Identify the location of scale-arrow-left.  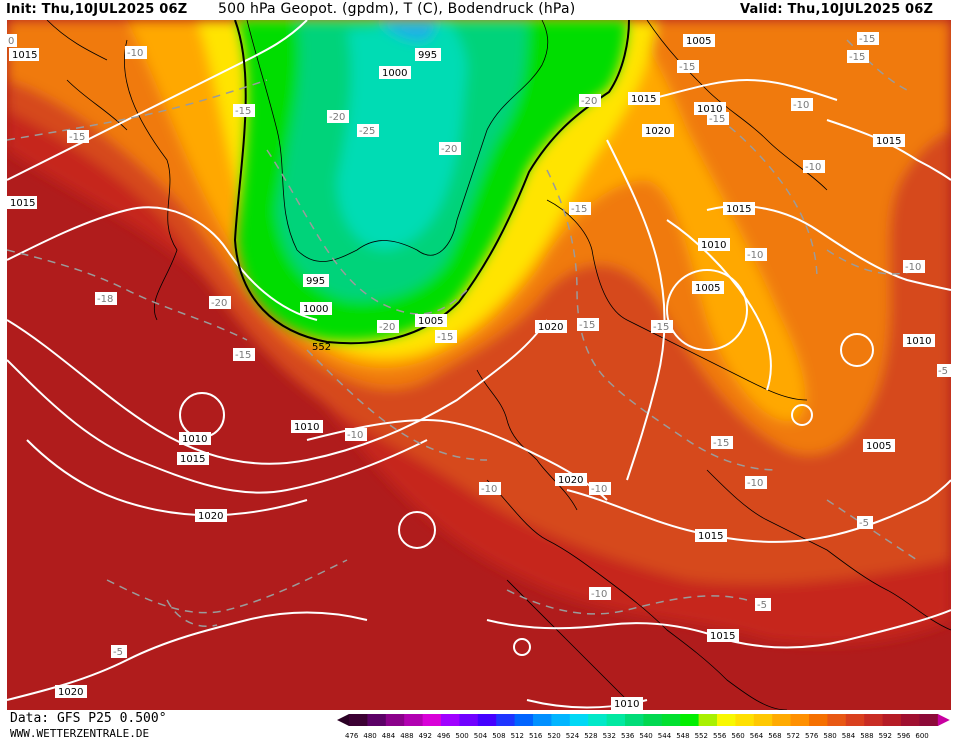
(343, 720).